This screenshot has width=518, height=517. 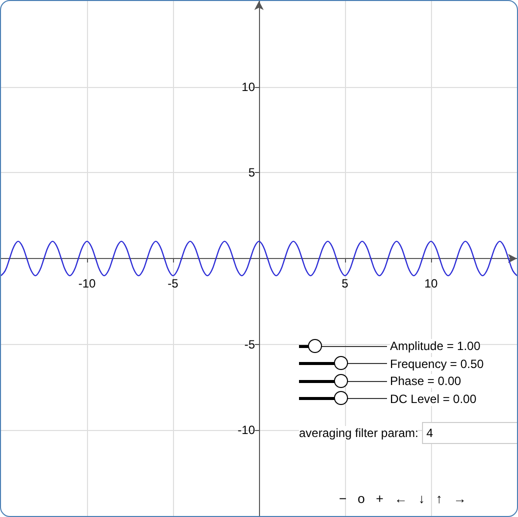 What do you see at coordinates (249, 87) in the screenshot?
I see `y-tick-label: 10` at bounding box center [249, 87].